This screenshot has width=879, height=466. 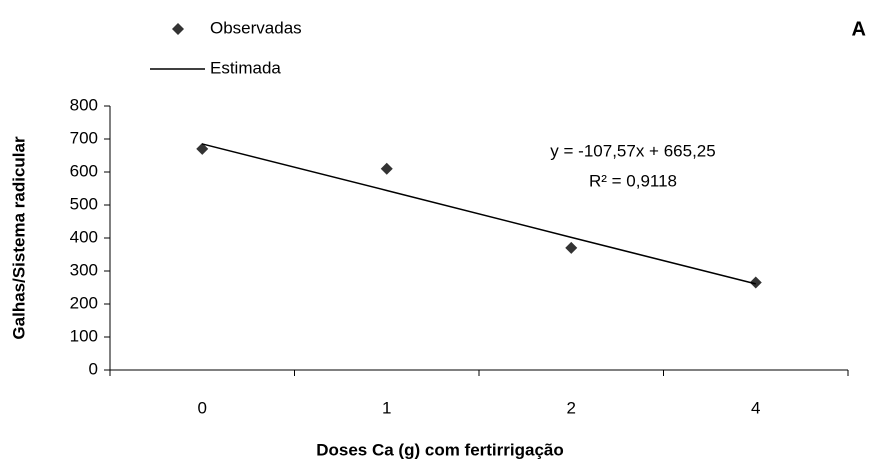 I want to click on y-tick-label: 800, so click(x=84, y=104).